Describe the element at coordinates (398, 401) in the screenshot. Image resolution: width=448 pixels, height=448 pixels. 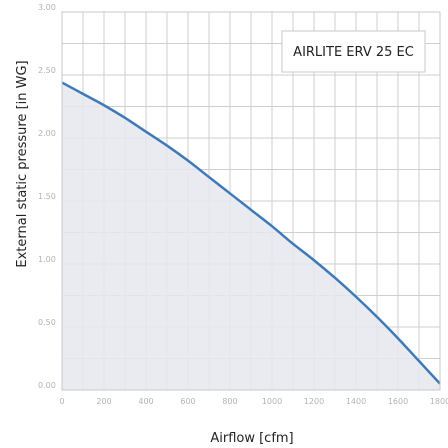
I see `x-tick-label: 1600` at that location.